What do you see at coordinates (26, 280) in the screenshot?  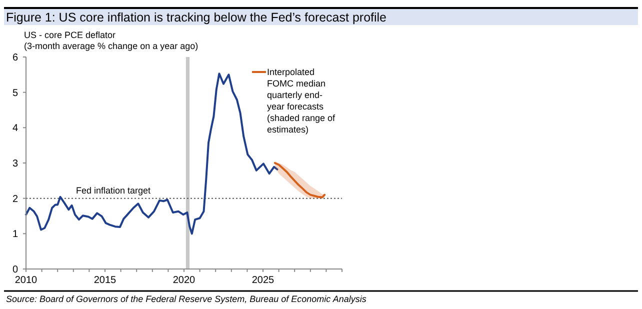 I see `x-tick-label: 2010` at bounding box center [26, 280].